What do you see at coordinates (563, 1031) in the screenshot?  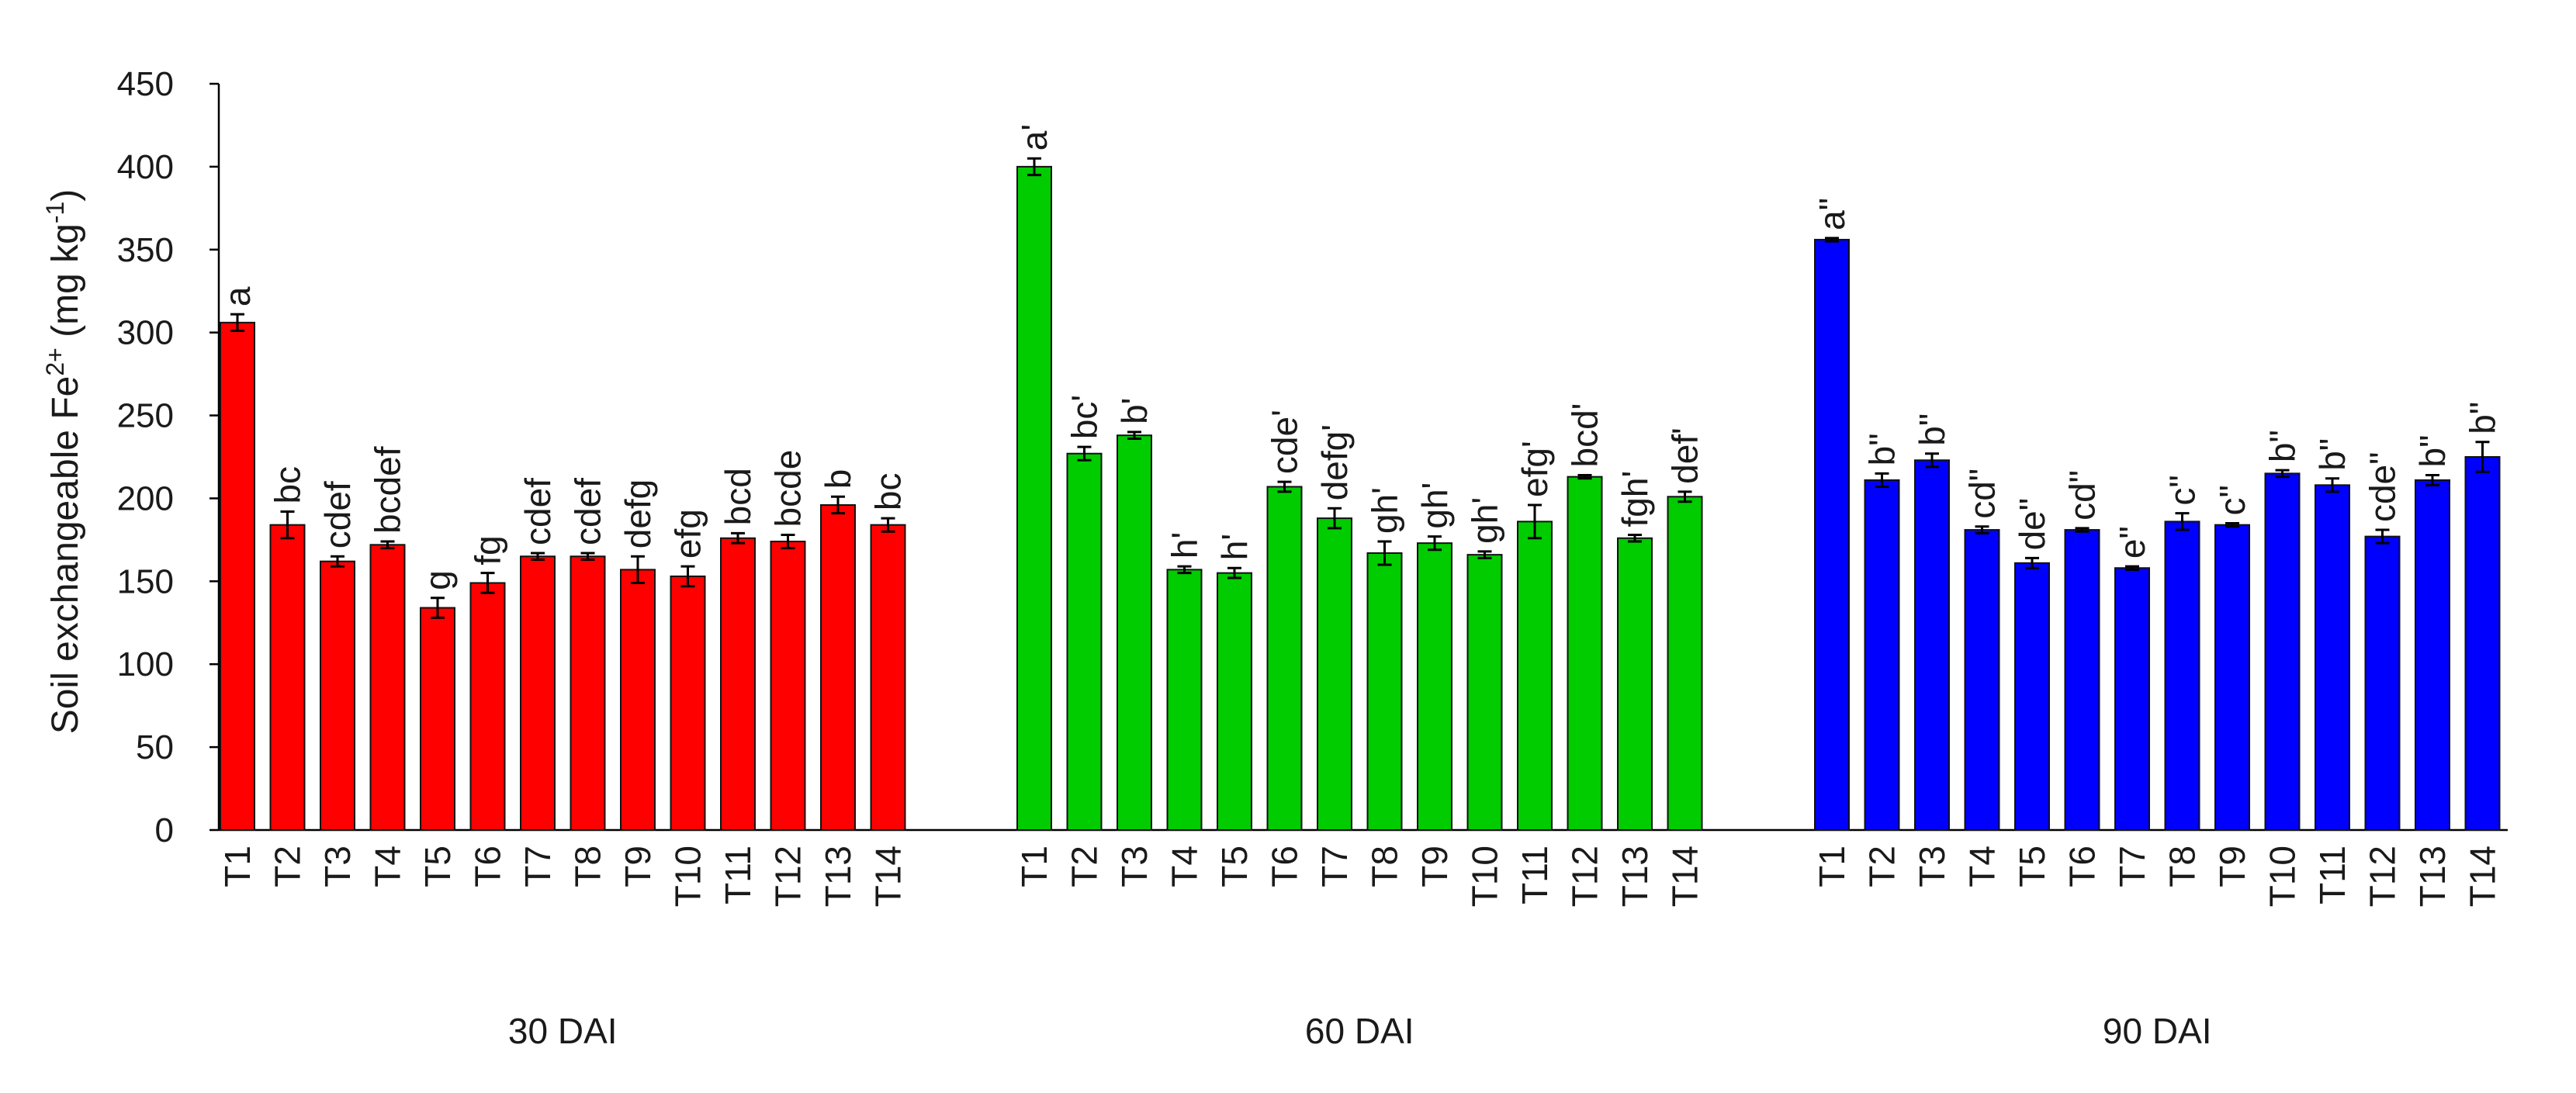 I see `group-label: 30 DAI` at bounding box center [563, 1031].